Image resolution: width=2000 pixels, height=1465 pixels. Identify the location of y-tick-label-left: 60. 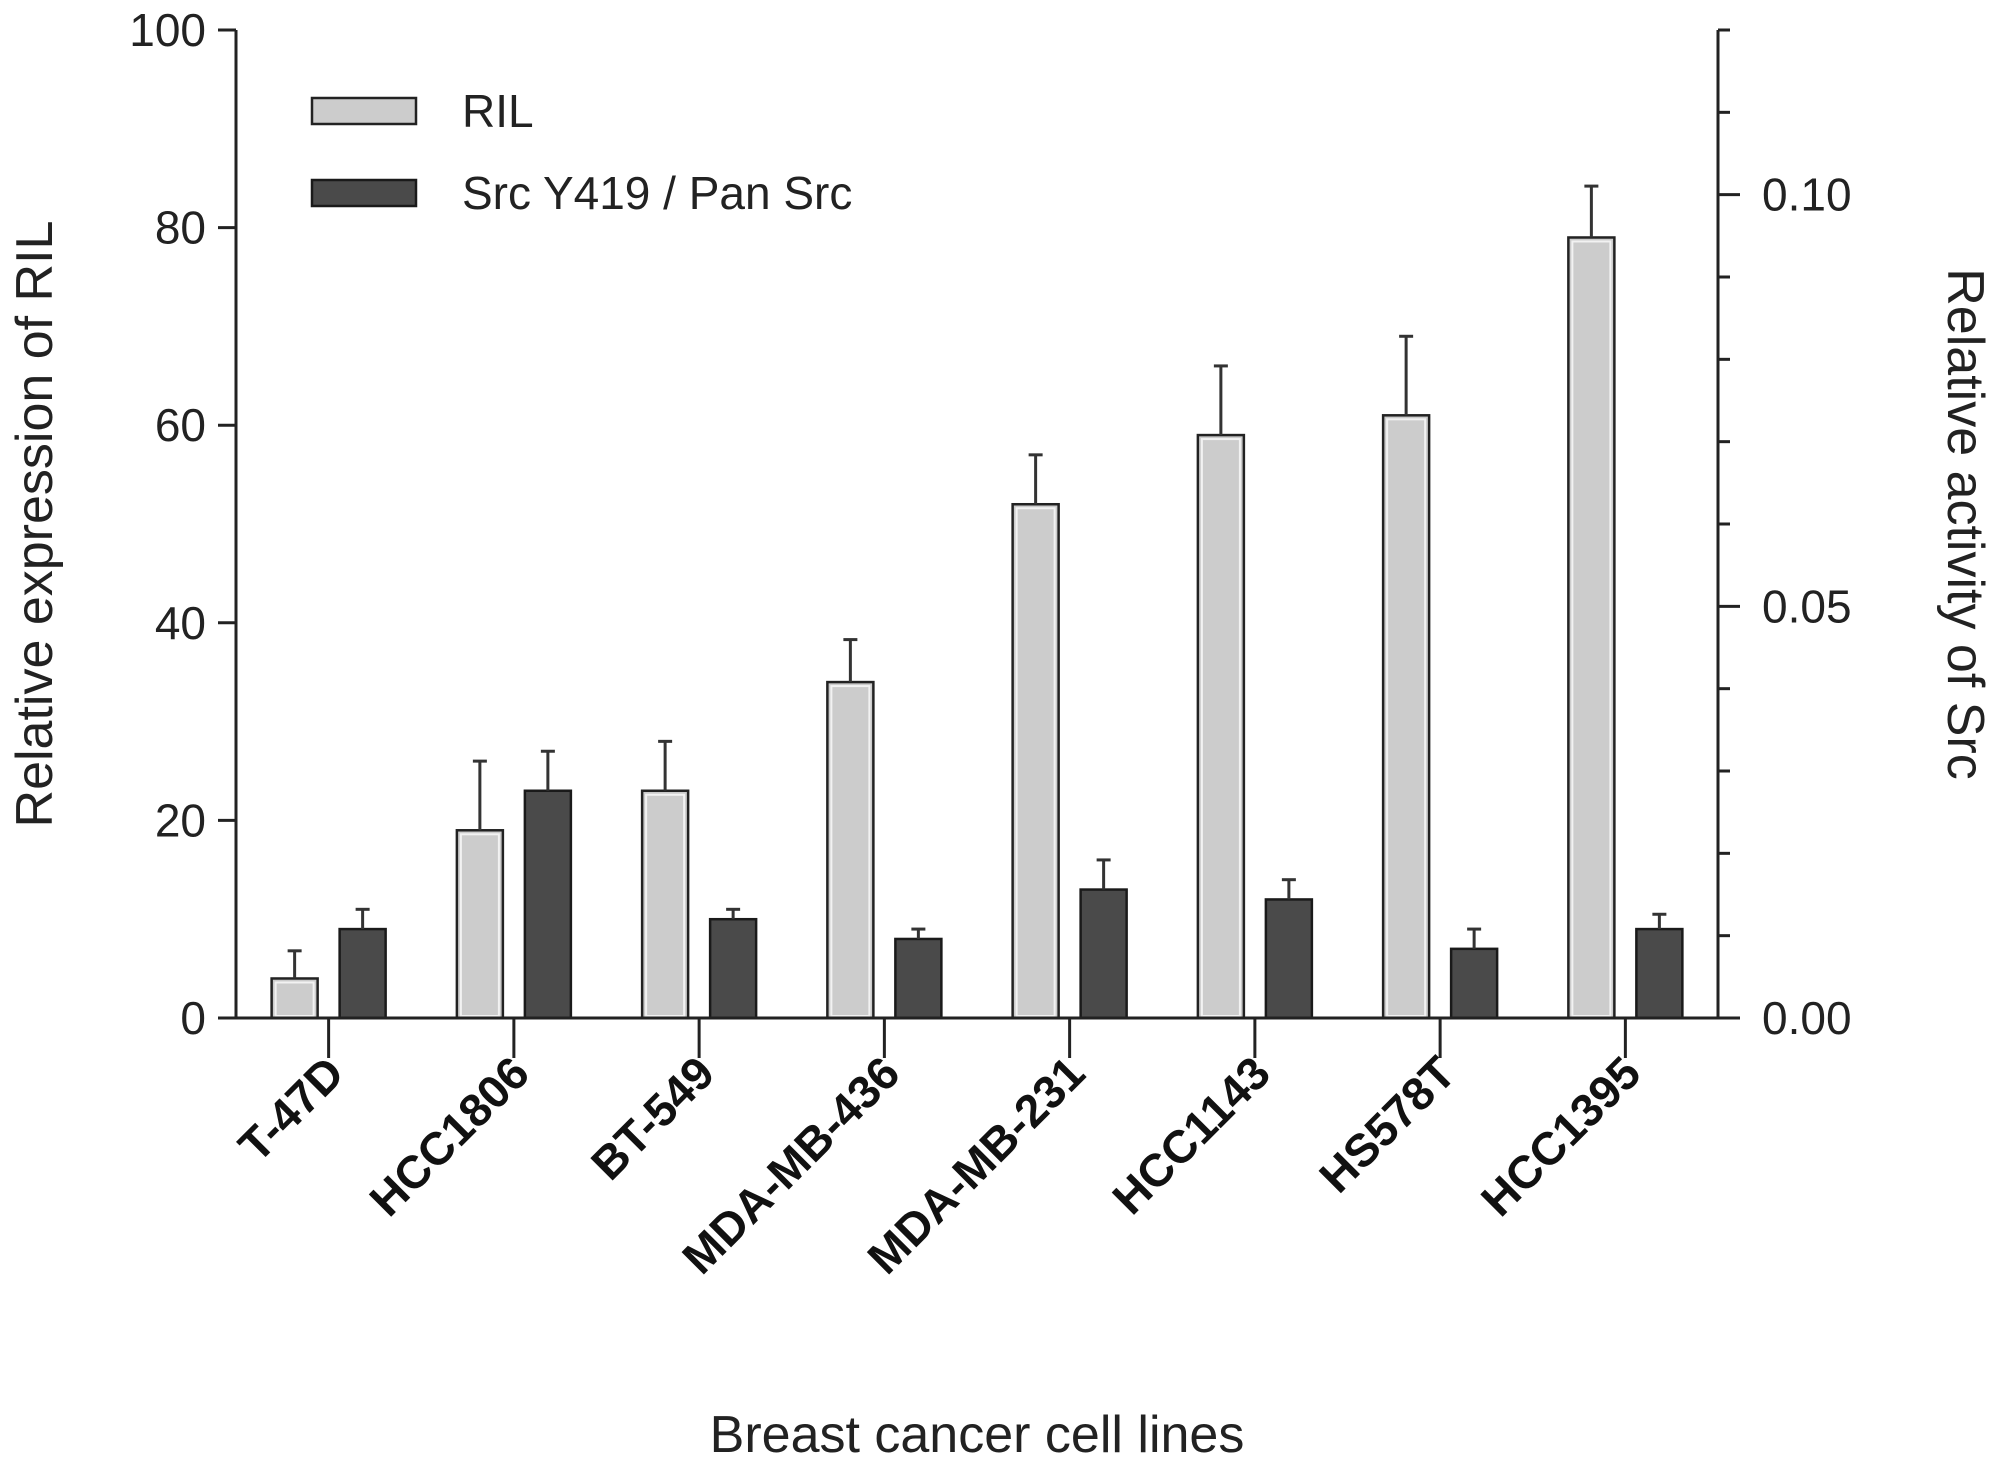
(180, 425).